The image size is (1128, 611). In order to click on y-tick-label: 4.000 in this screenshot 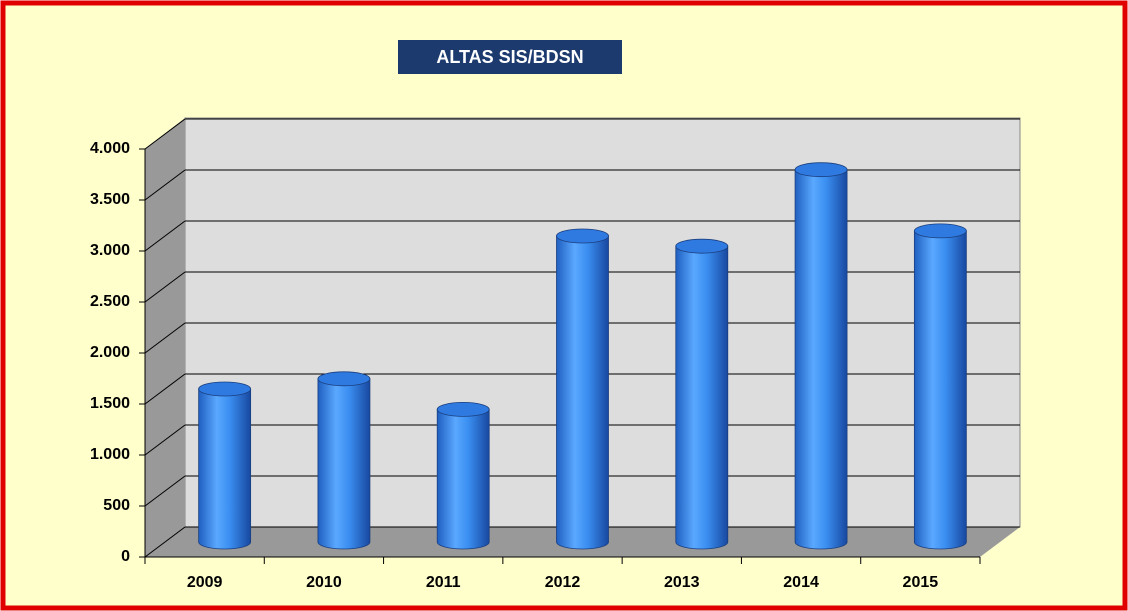, I will do `click(110, 148)`.